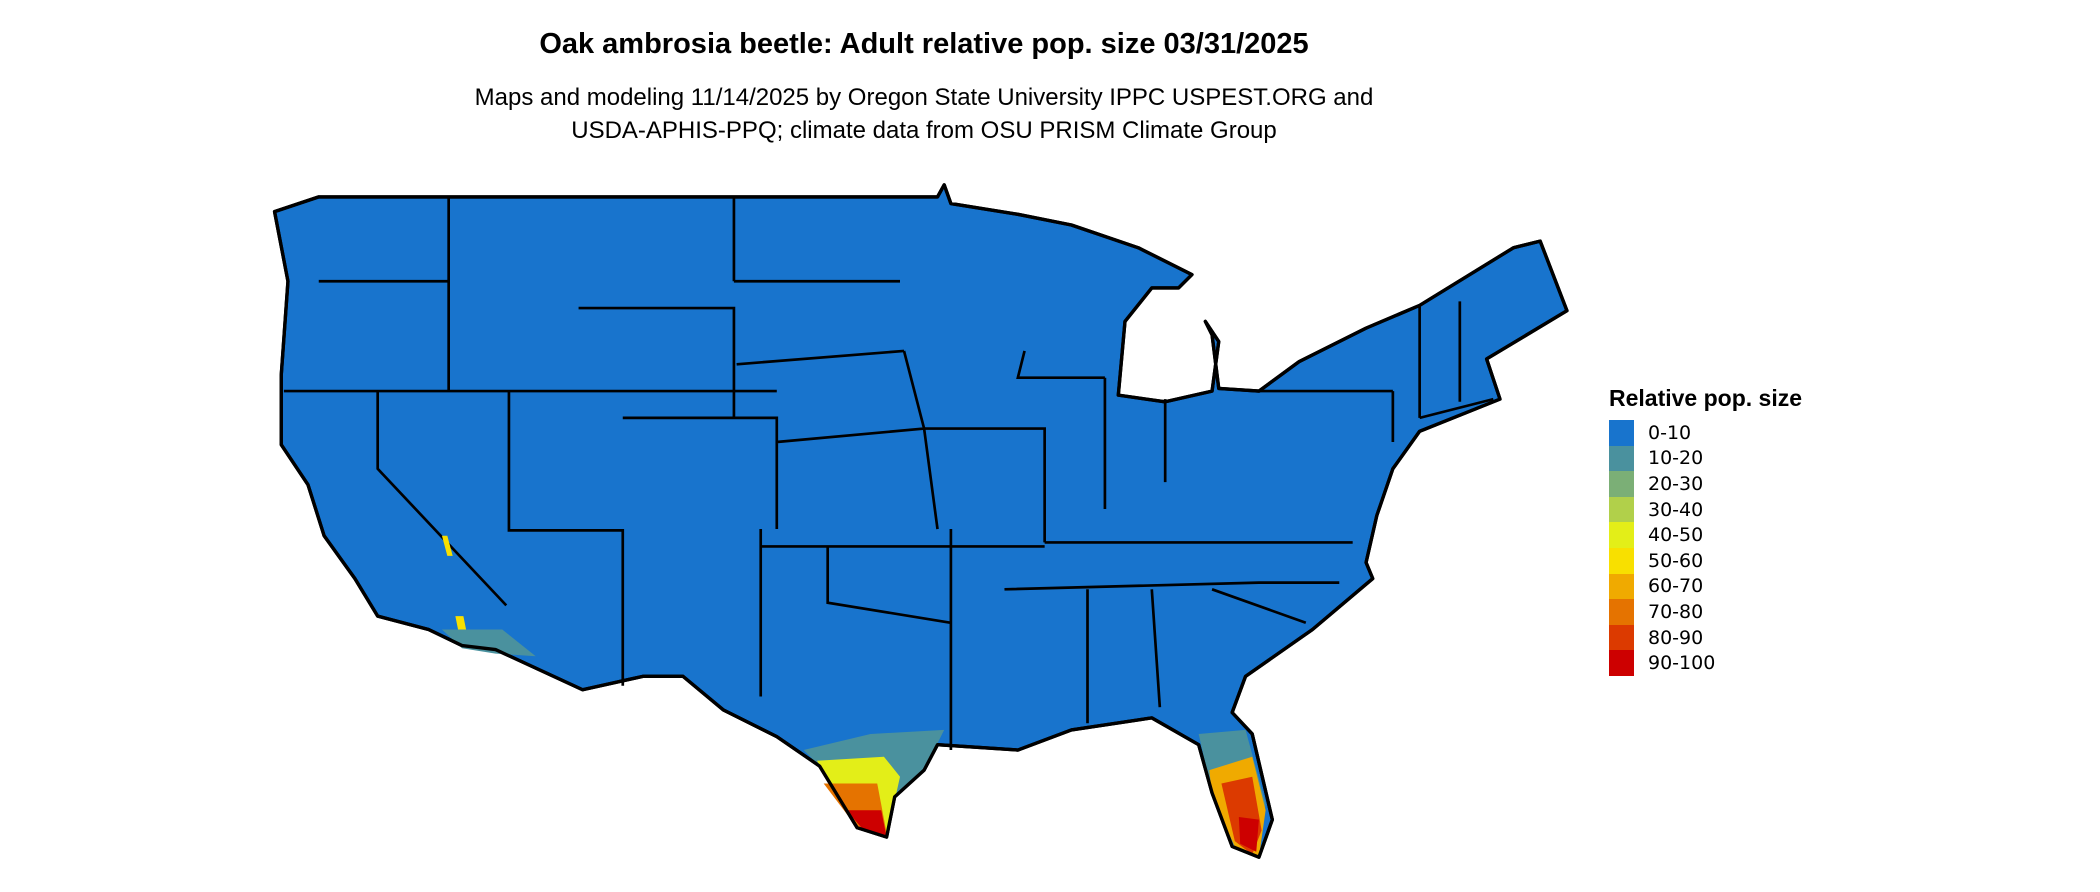  I want to click on legend-item: 70-80, so click(1705, 612).